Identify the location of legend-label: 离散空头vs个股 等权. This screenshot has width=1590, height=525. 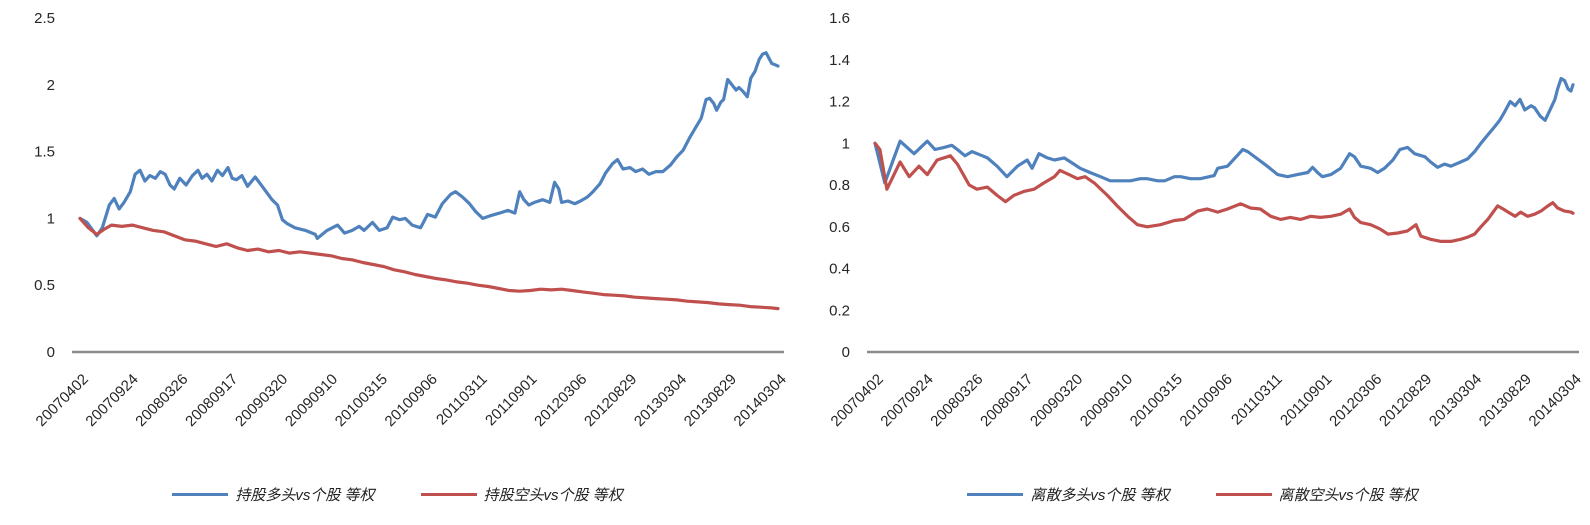
(1348, 495).